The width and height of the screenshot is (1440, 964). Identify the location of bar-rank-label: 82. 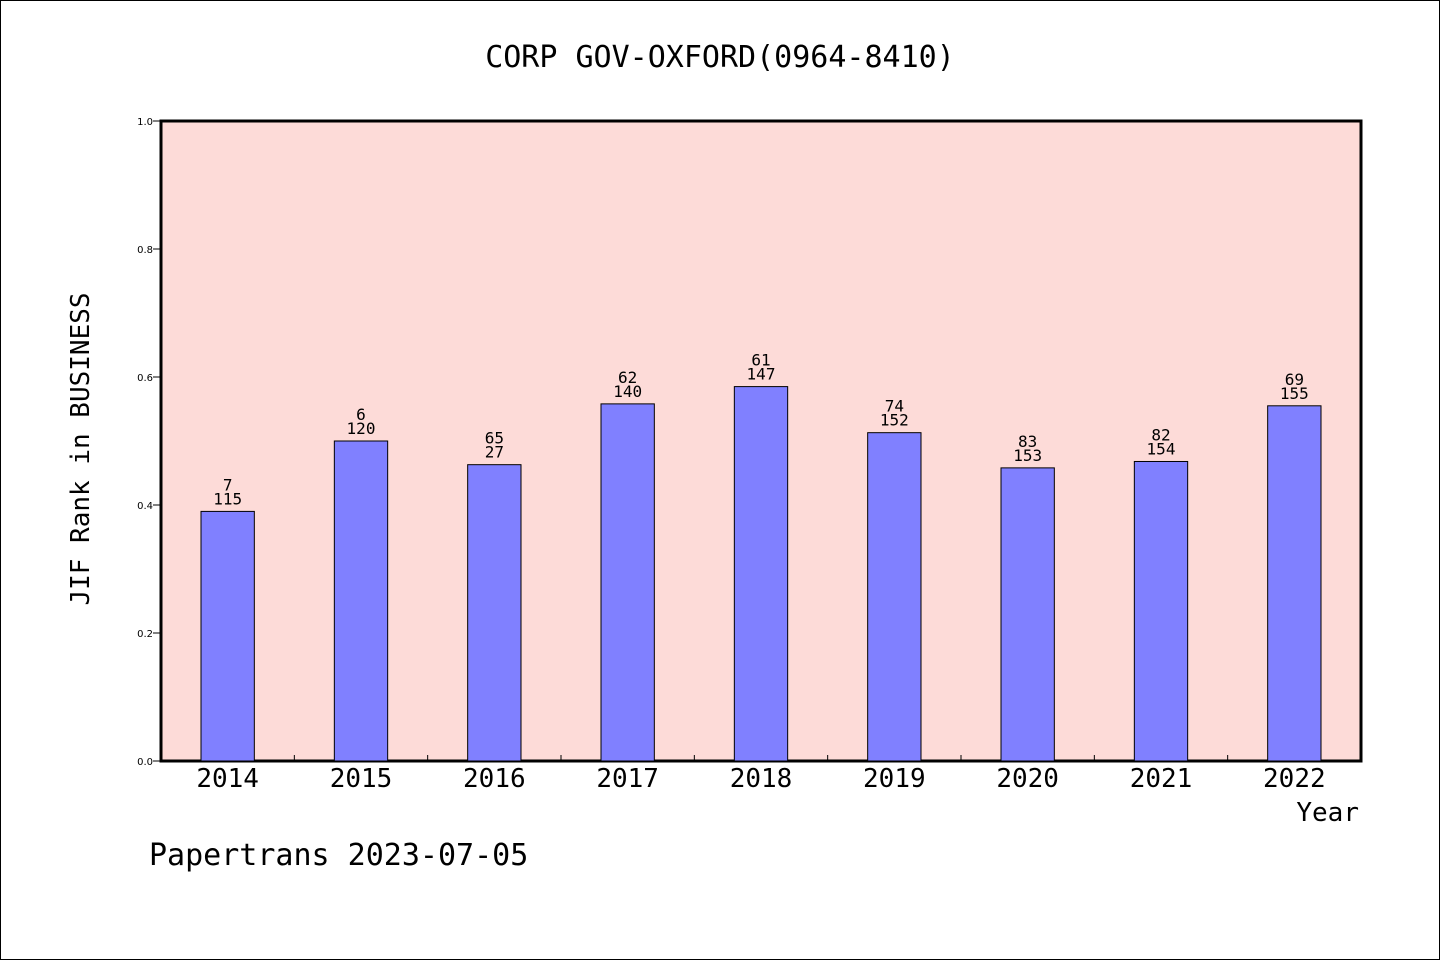
(1160, 434).